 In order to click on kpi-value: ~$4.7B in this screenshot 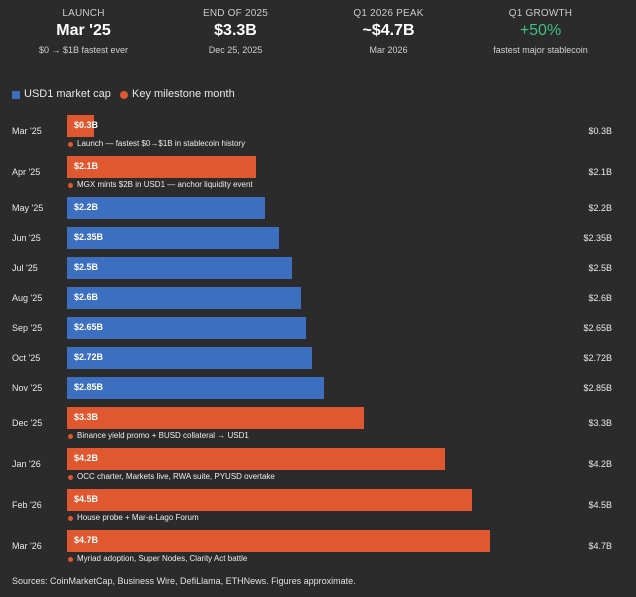, I will do `click(388, 30)`.